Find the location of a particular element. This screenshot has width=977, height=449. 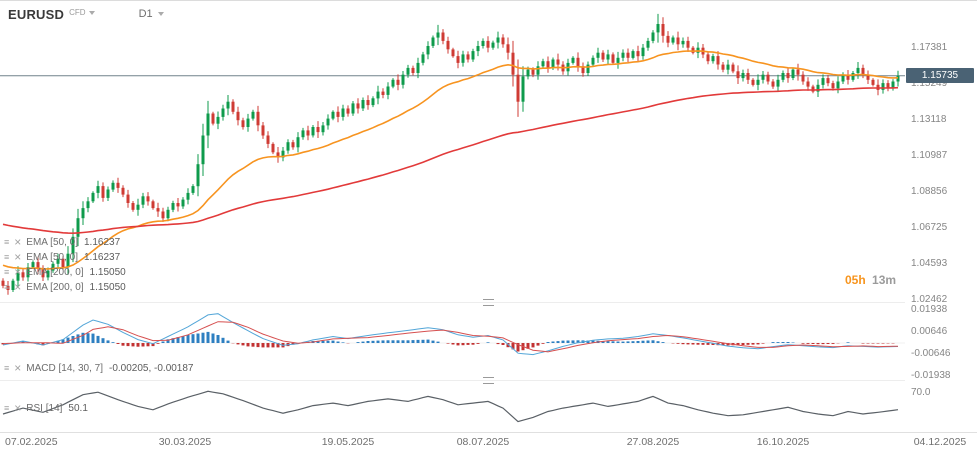

indicator-row-macd: ≡ × MACD [14, 30, 7] -0.00205, -0.00187 is located at coordinates (99, 368).